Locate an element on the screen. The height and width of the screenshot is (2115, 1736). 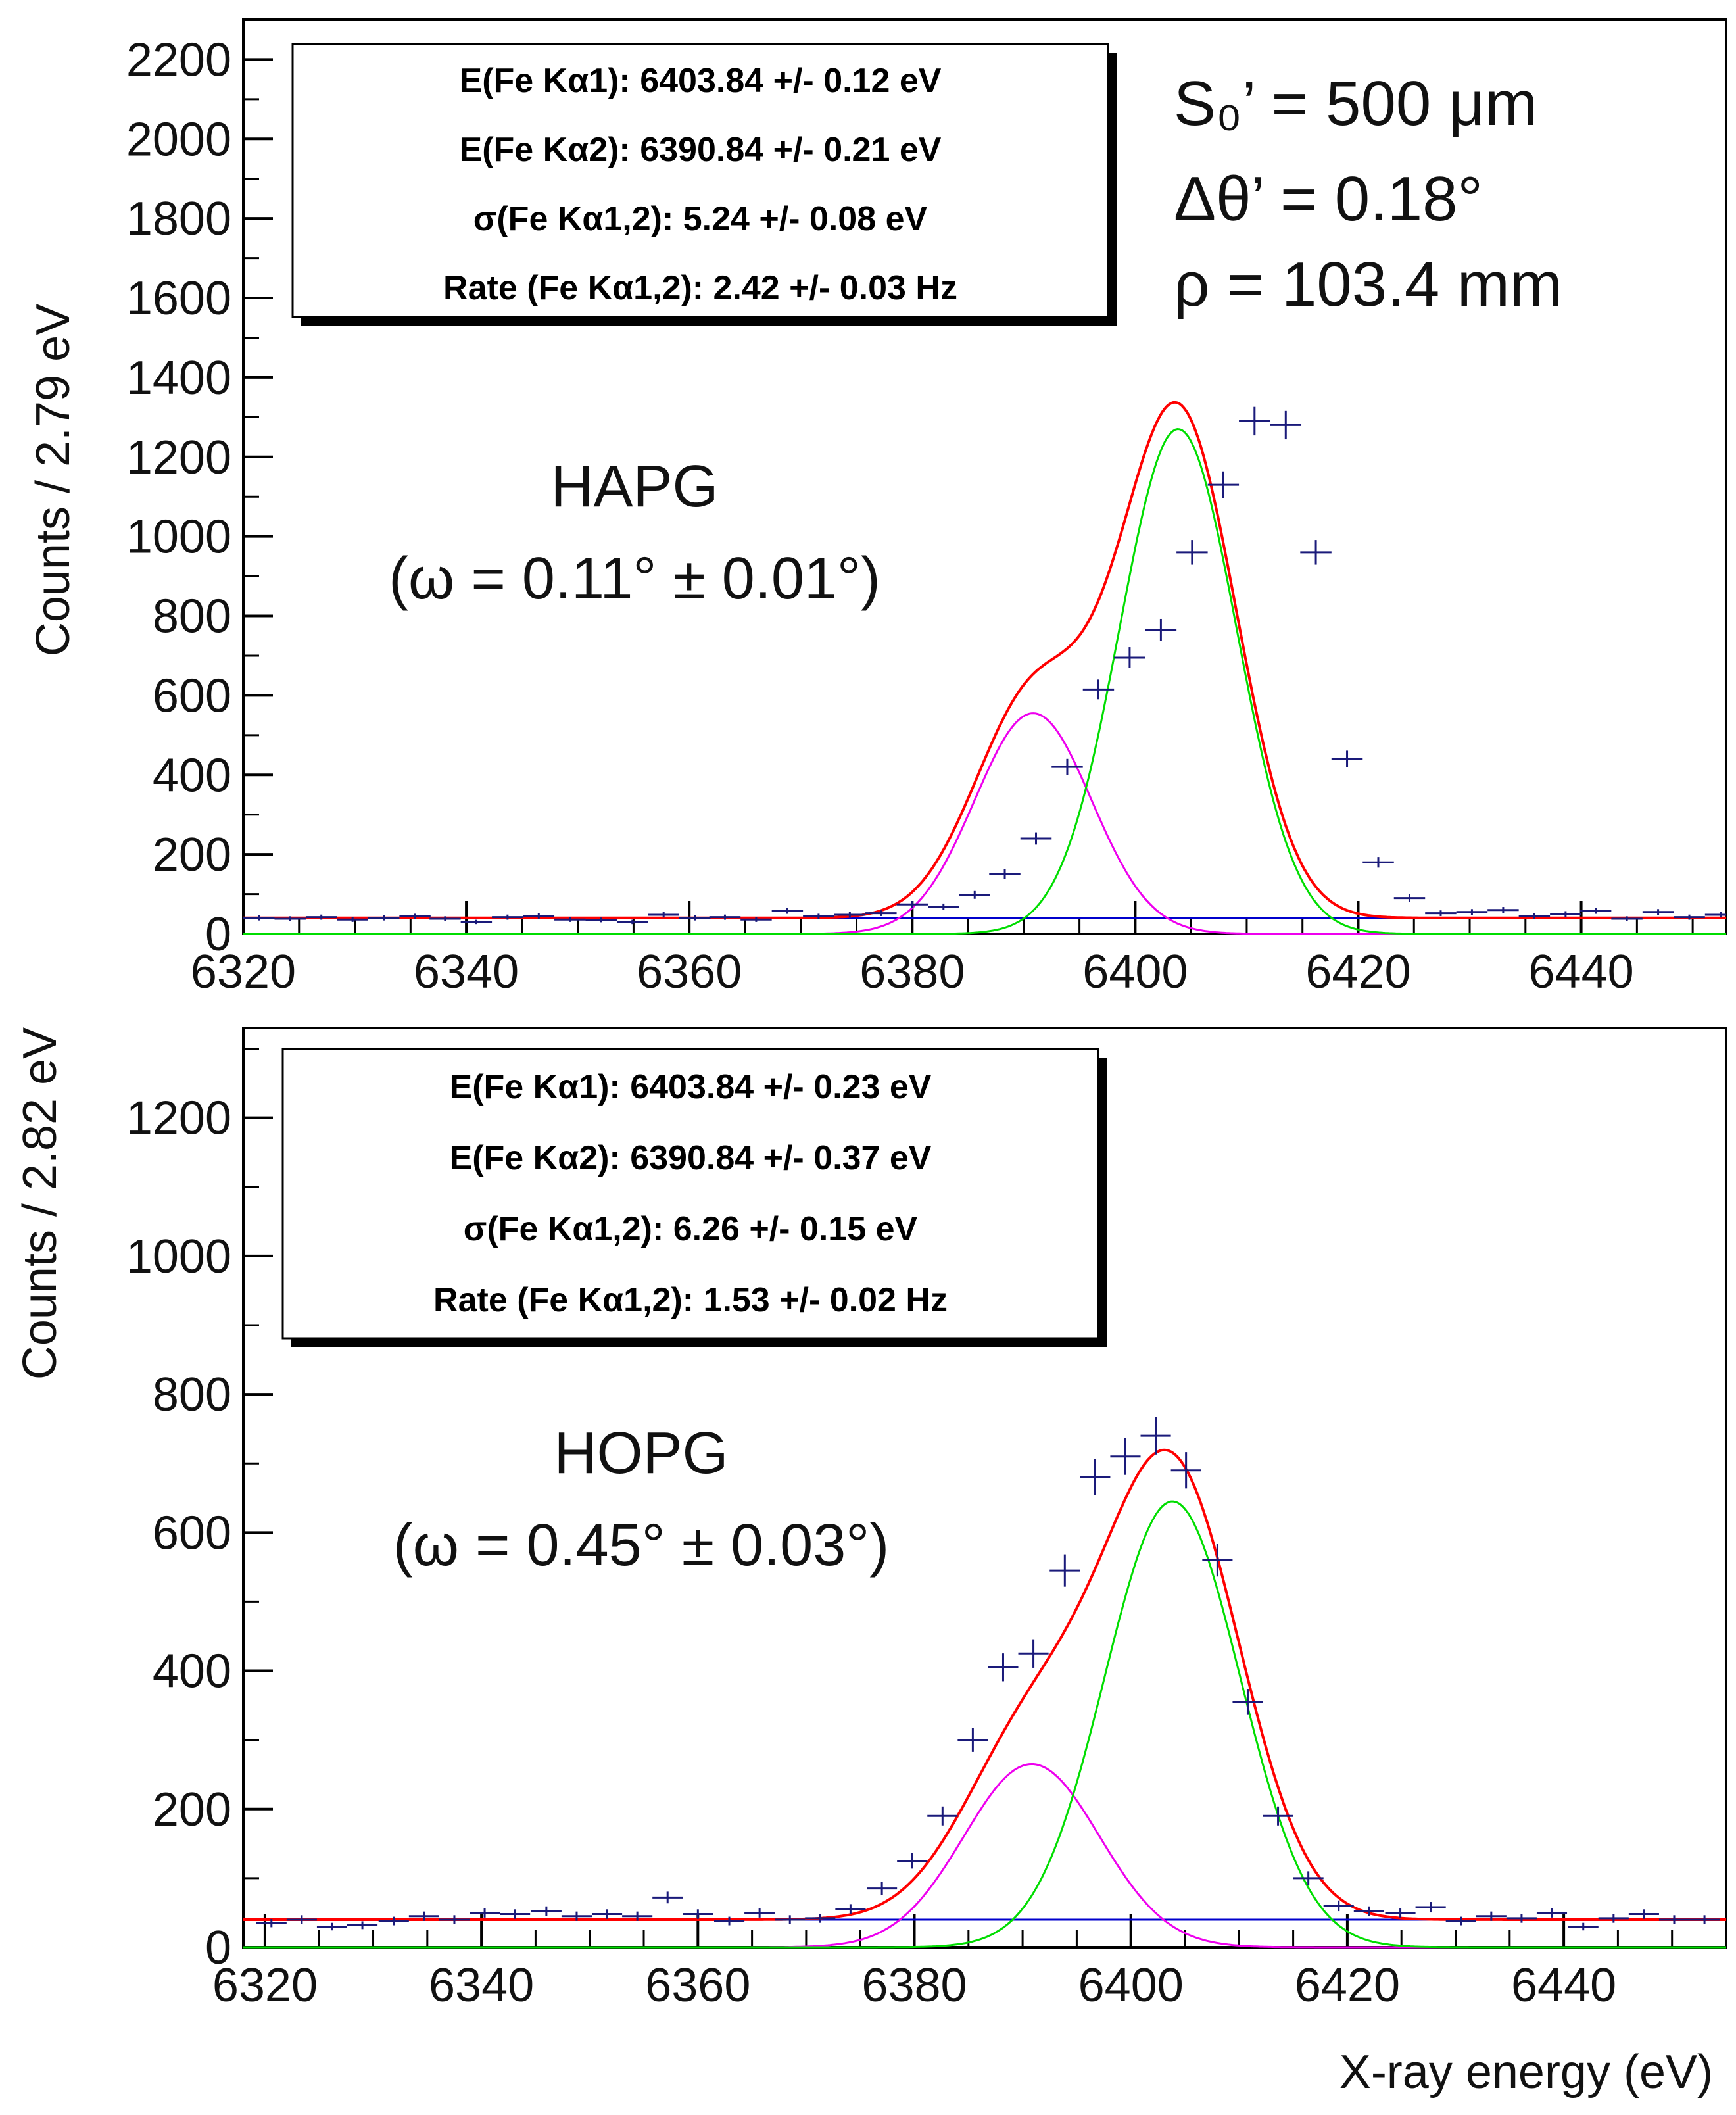
hapg-x-tick-label: 6320 is located at coordinates (244, 972).